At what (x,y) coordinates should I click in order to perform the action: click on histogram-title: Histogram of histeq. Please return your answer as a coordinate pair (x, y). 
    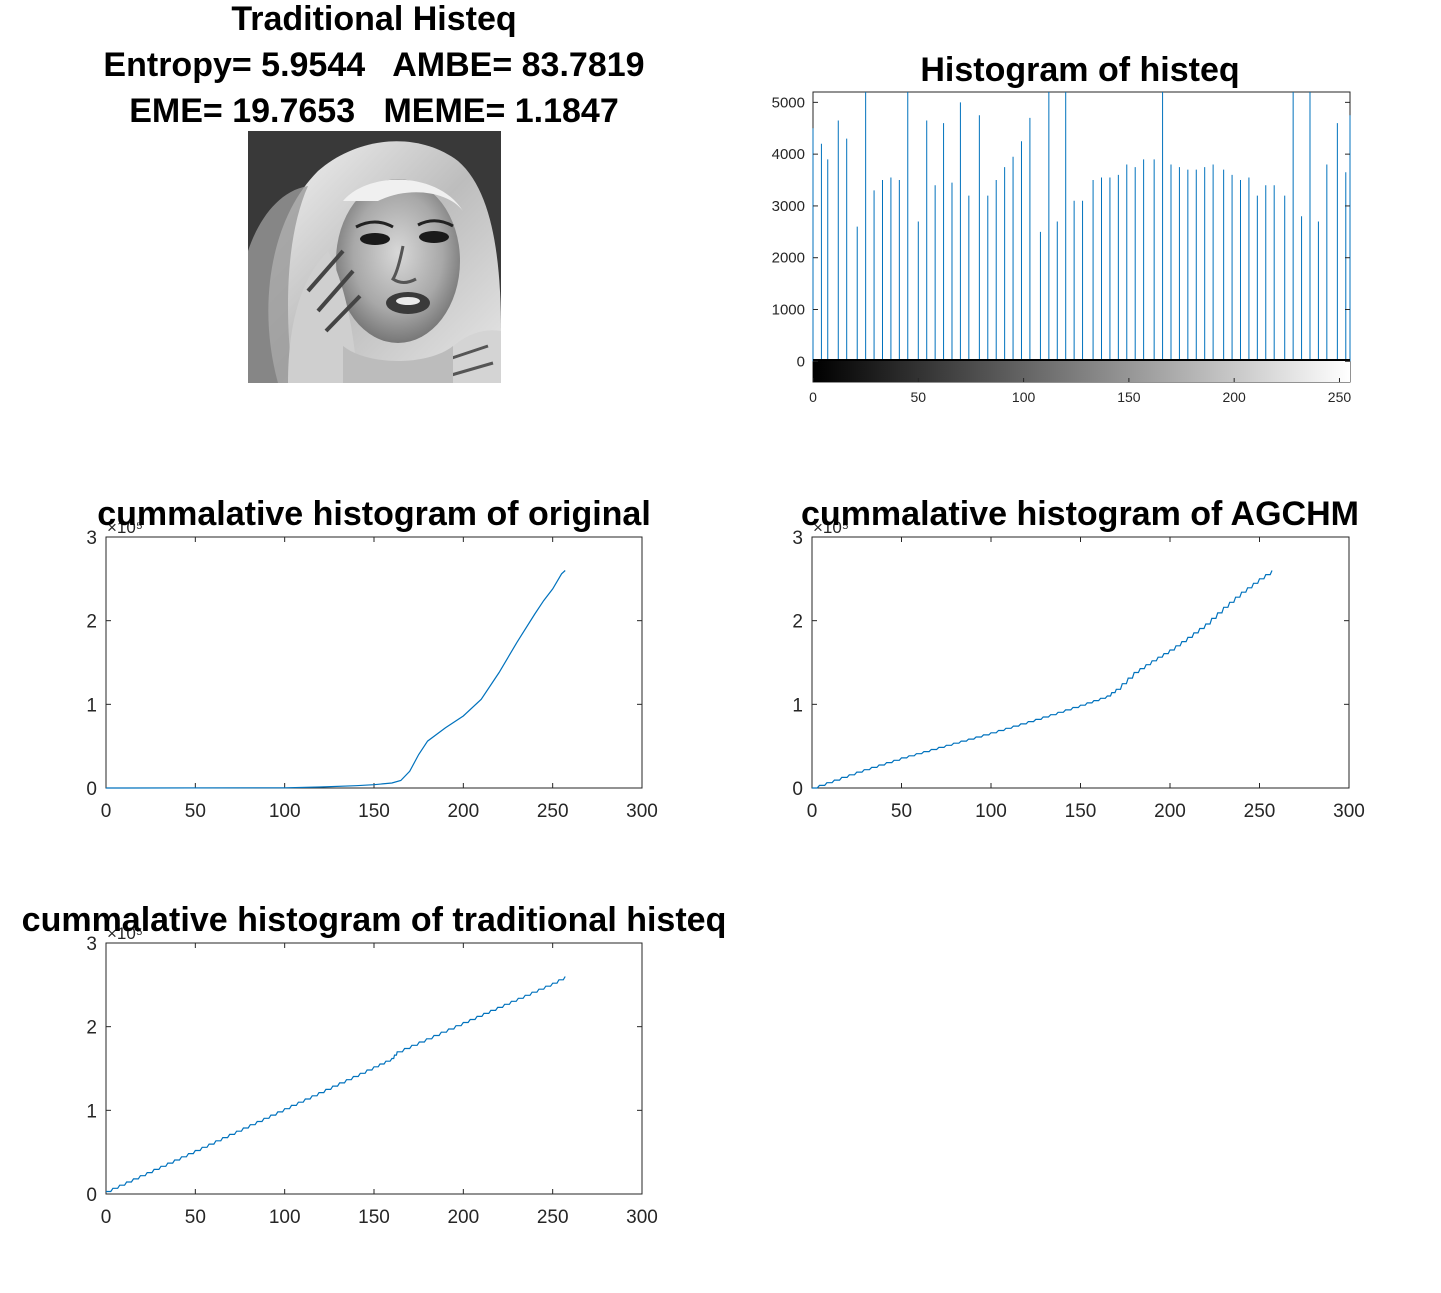
    Looking at the image, I should click on (1079, 70).